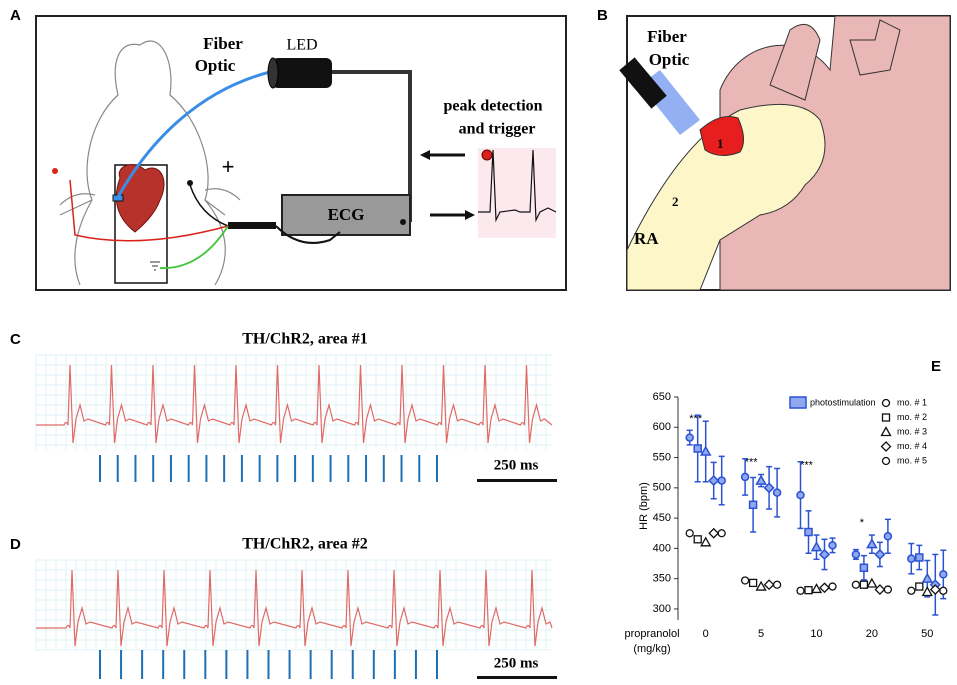 The height and width of the screenshot is (685, 957). Describe the element at coordinates (875, 47) in the screenshot. I see `vessel` at that location.